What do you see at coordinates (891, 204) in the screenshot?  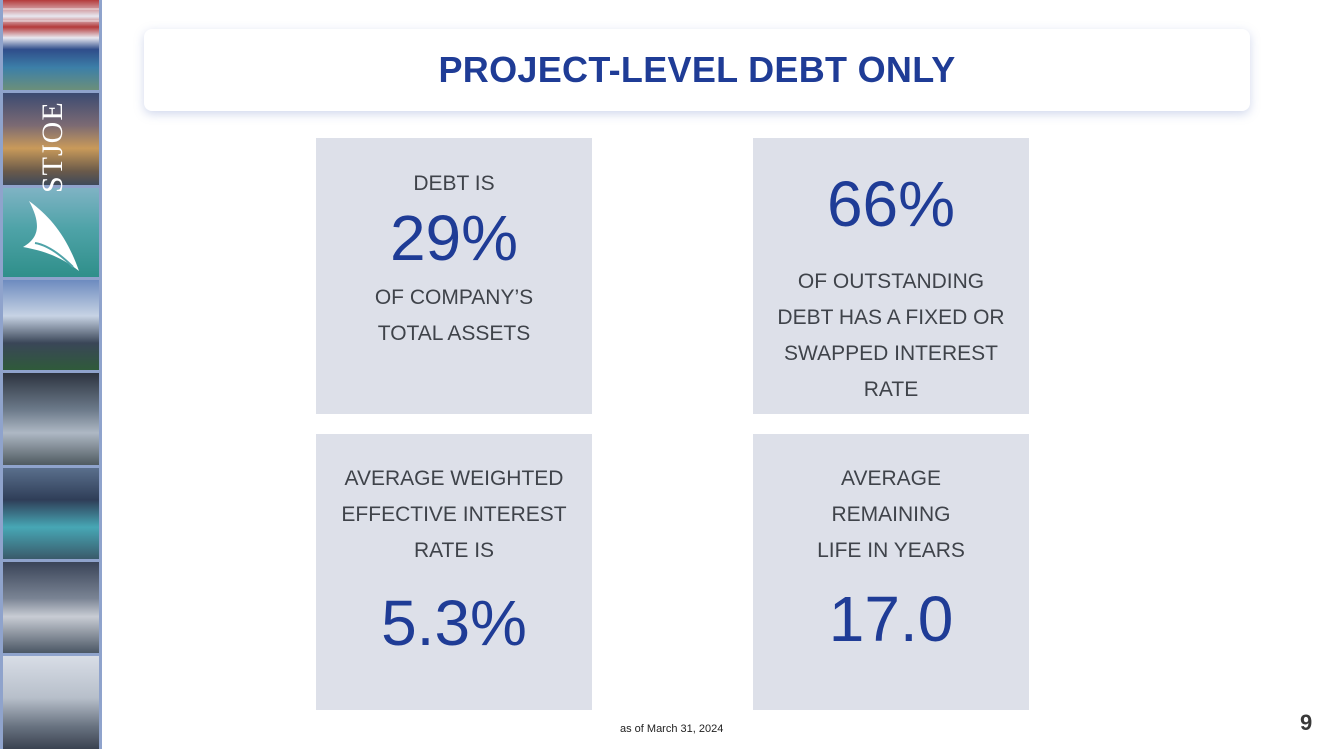 I see `fixed-rate-percent-value: 66%` at bounding box center [891, 204].